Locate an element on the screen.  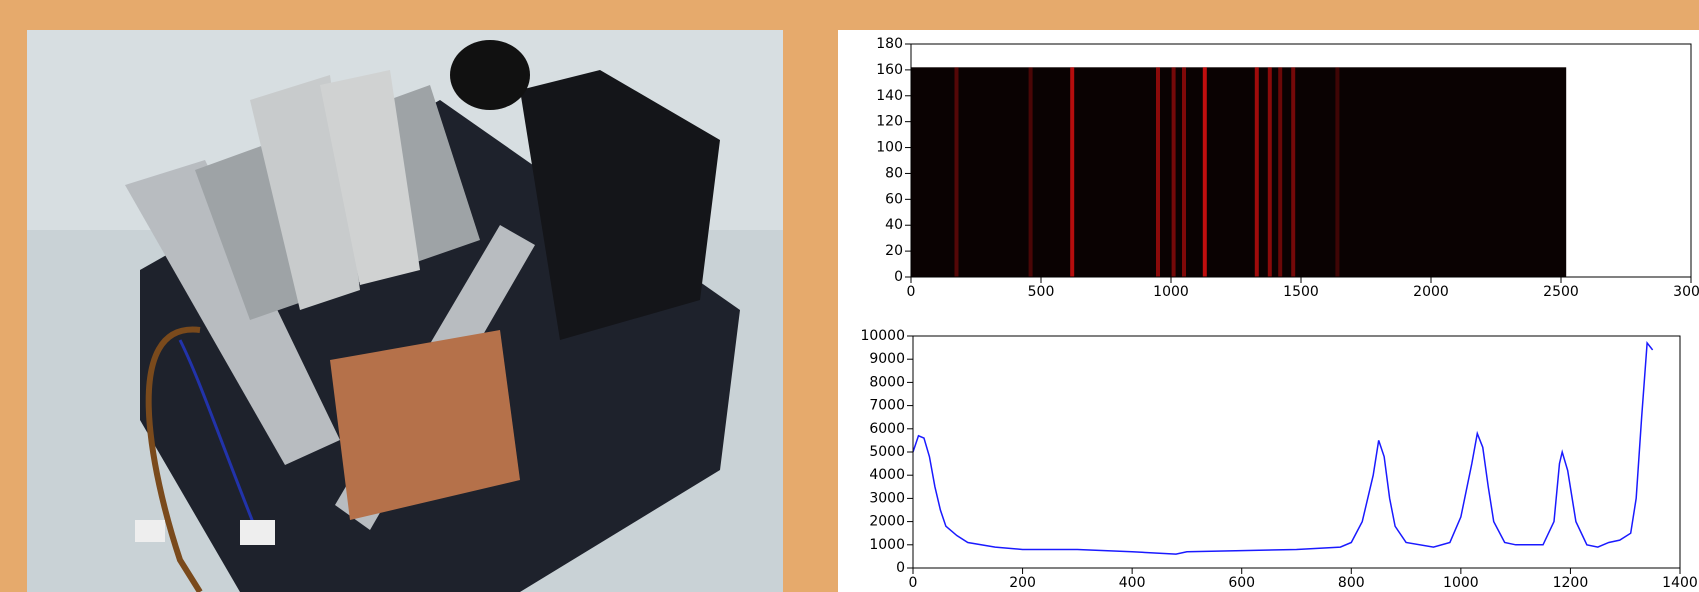
y-tick-label: 9000 is located at coordinates (887, 359).